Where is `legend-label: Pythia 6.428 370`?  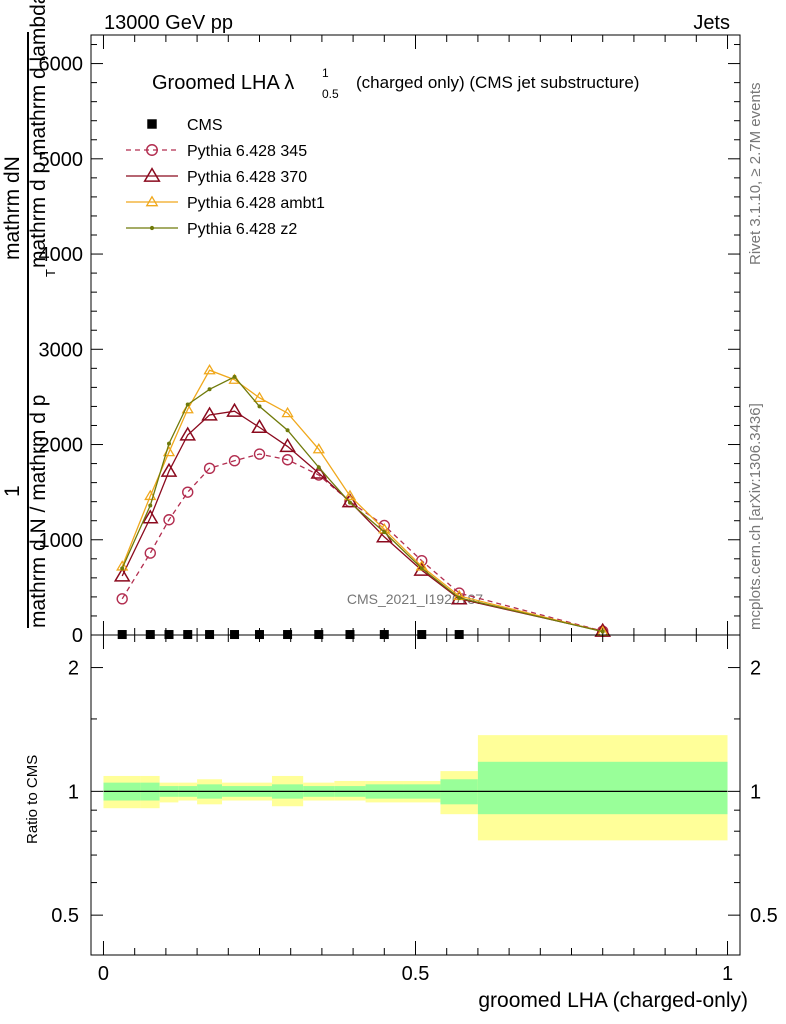
legend-label: Pythia 6.428 370 is located at coordinates (247, 177).